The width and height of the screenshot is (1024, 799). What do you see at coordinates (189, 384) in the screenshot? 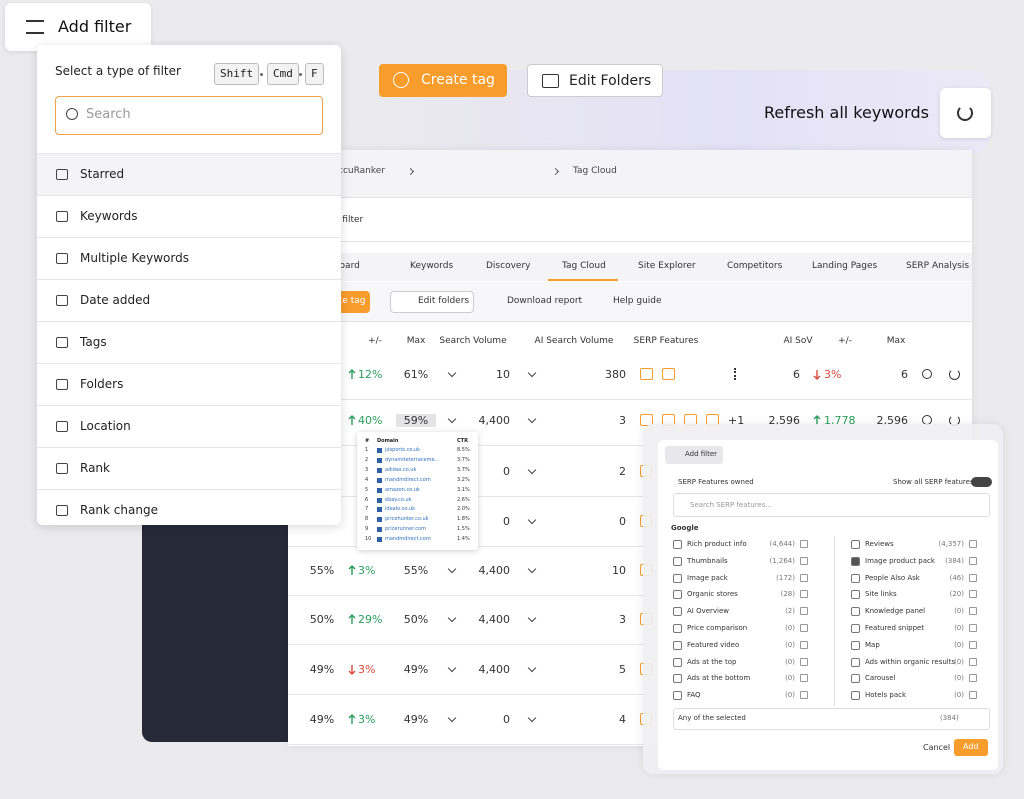
I see `filter-option: Folders` at bounding box center [189, 384].